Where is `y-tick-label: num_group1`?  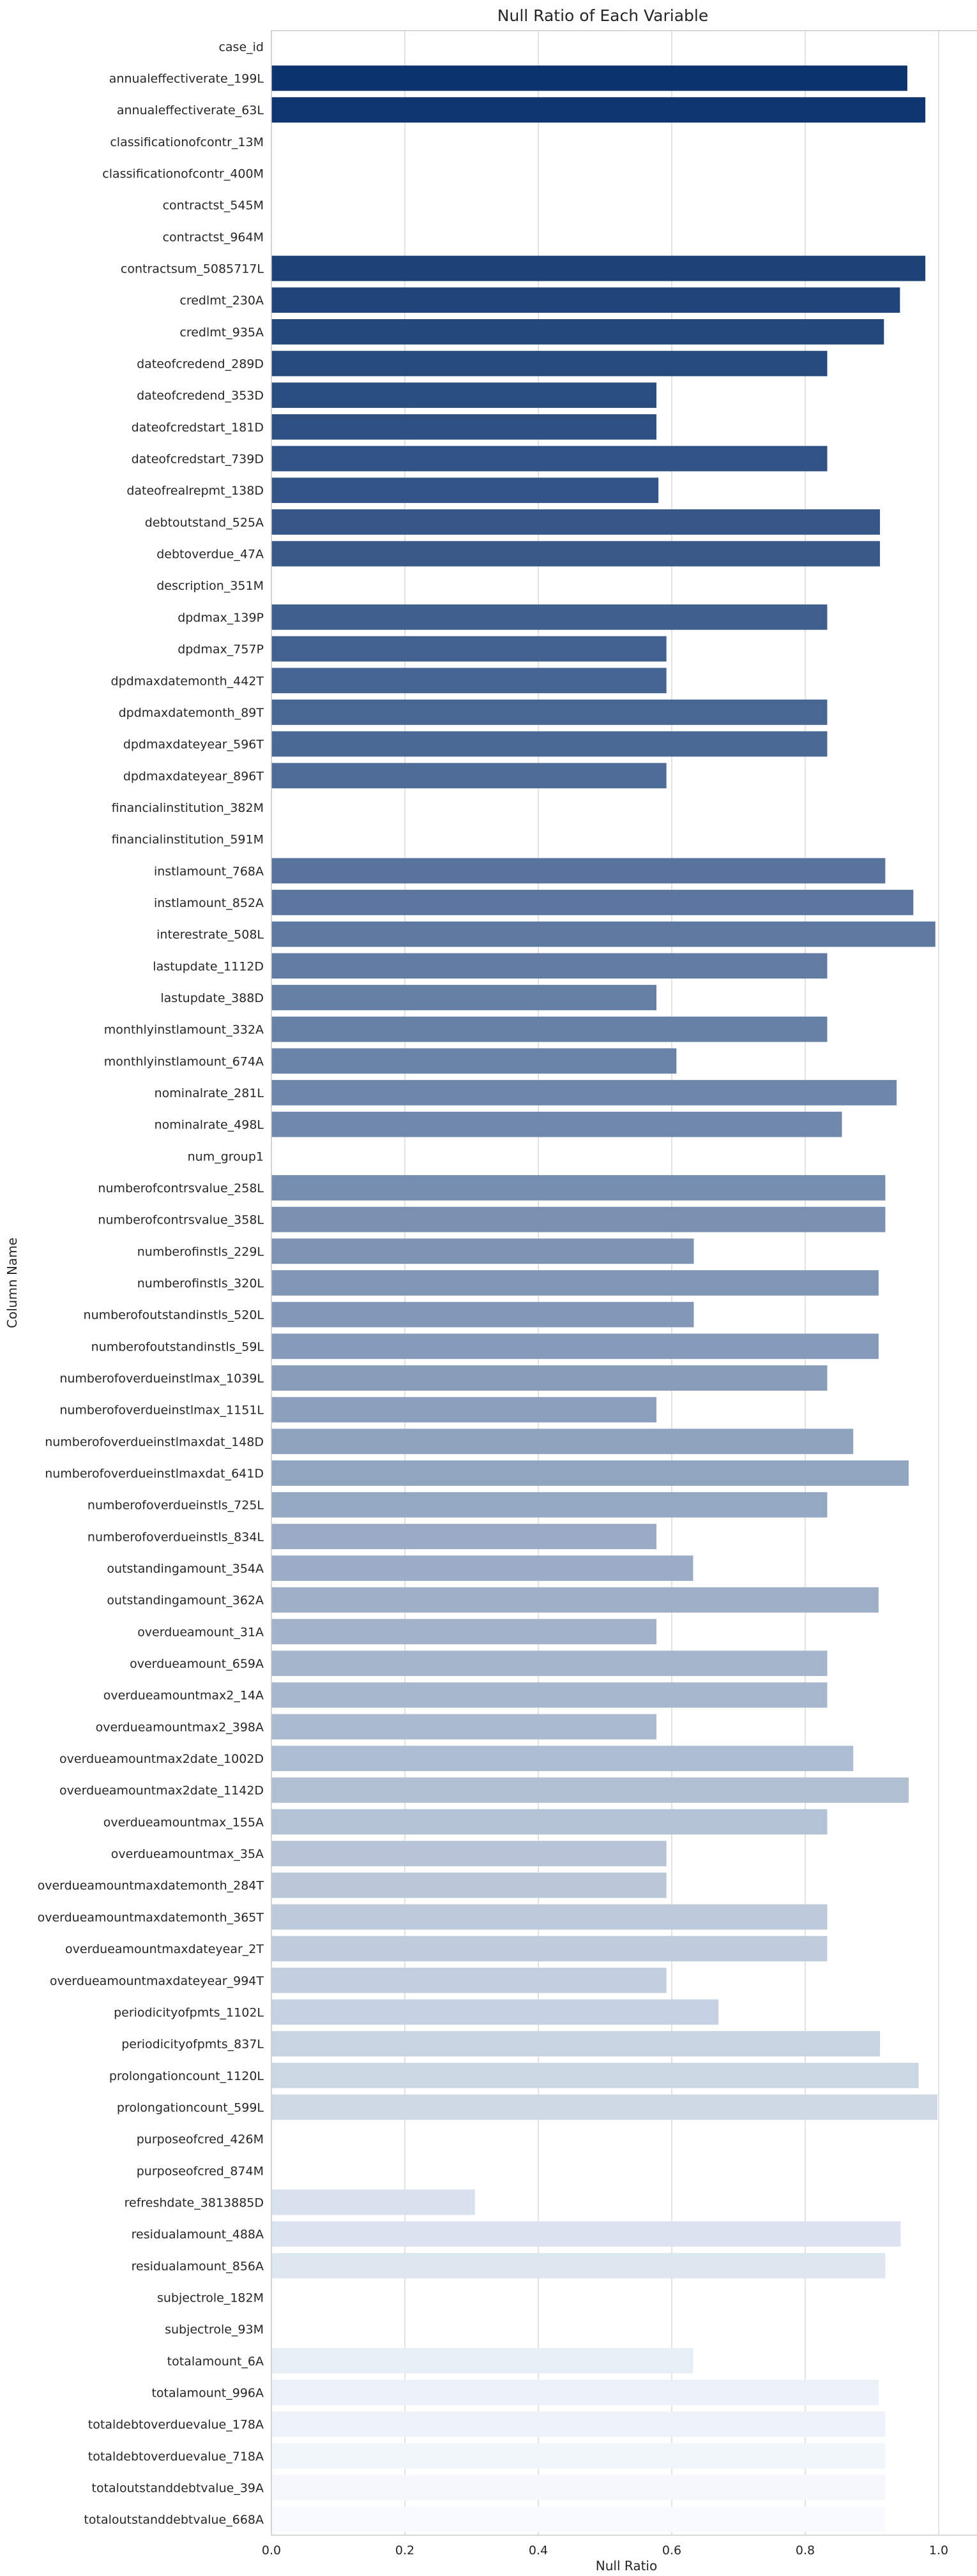 y-tick-label: num_group1 is located at coordinates (226, 1156).